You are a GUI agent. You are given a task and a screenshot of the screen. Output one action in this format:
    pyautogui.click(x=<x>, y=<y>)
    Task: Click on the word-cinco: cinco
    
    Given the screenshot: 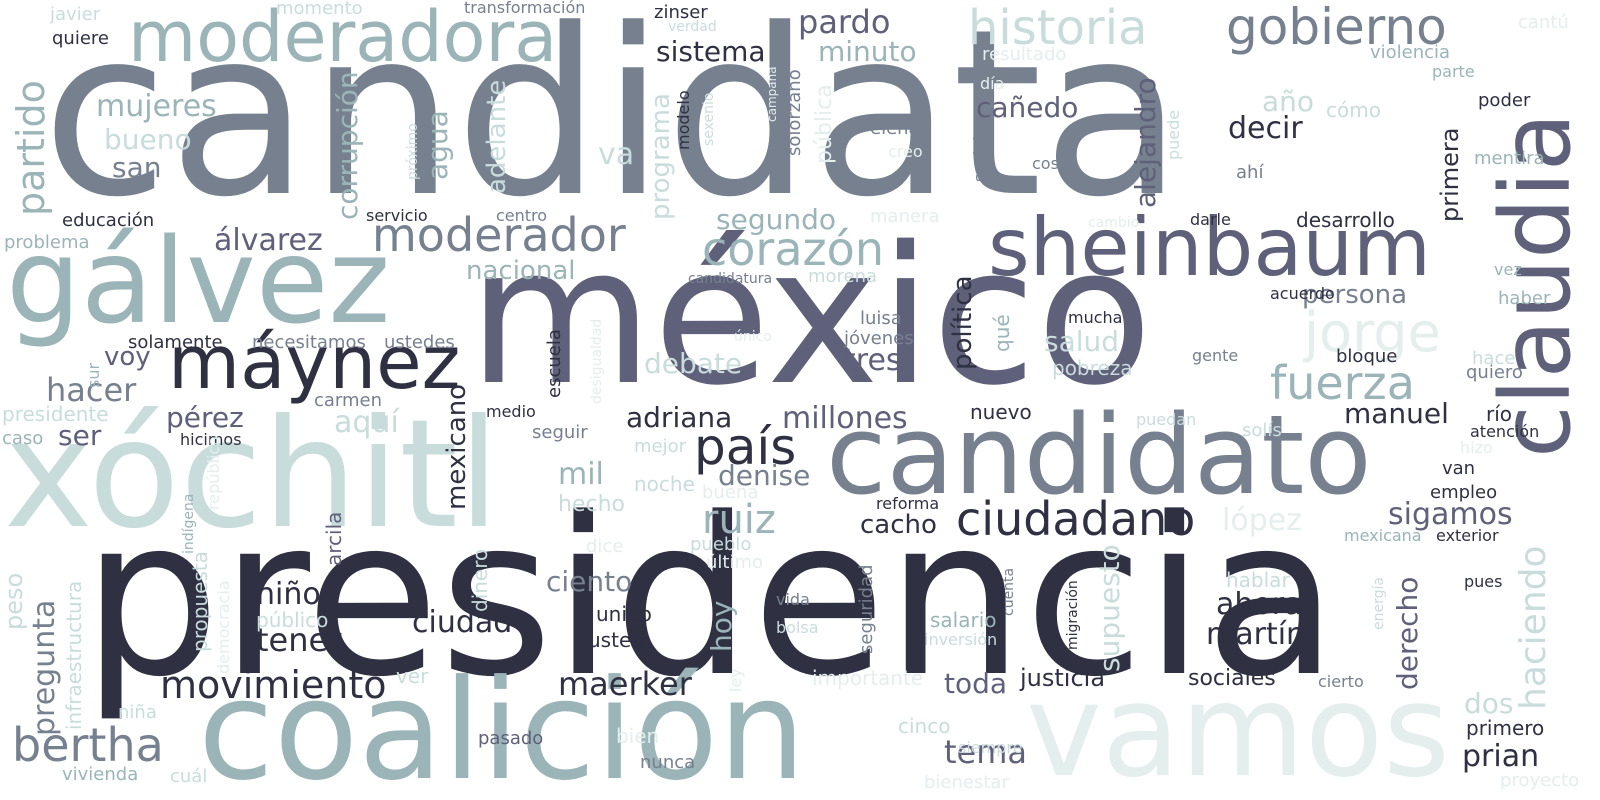 What is the action you would take?
    pyautogui.click(x=924, y=726)
    